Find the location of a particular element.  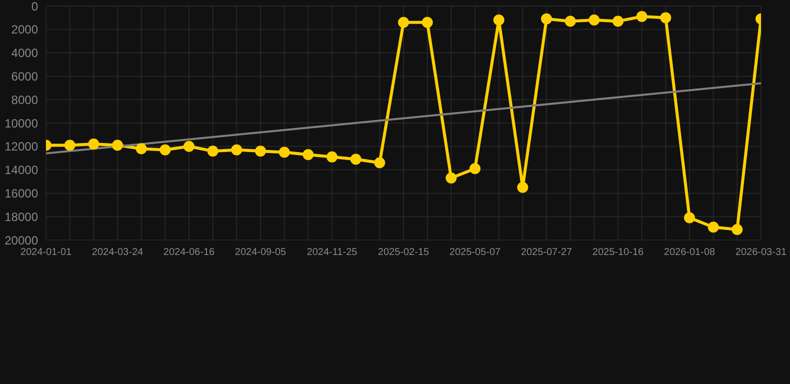

y-tick-label: 6000 is located at coordinates (24, 76).